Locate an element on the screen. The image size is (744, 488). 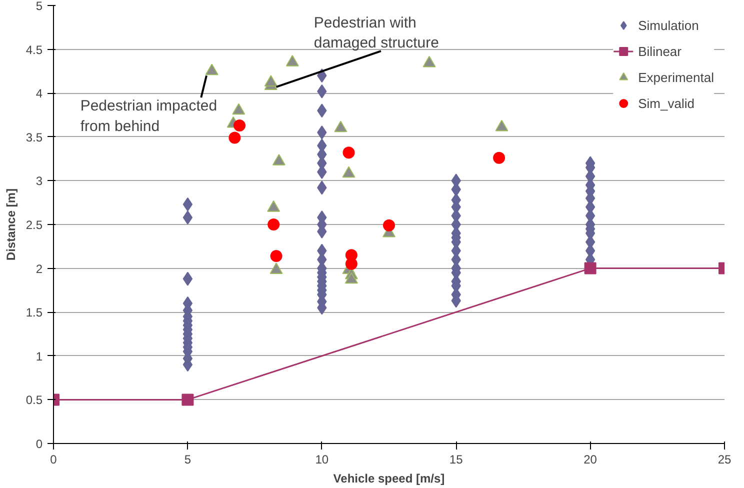
y-tick-label: 2.5 is located at coordinates (34, 225).